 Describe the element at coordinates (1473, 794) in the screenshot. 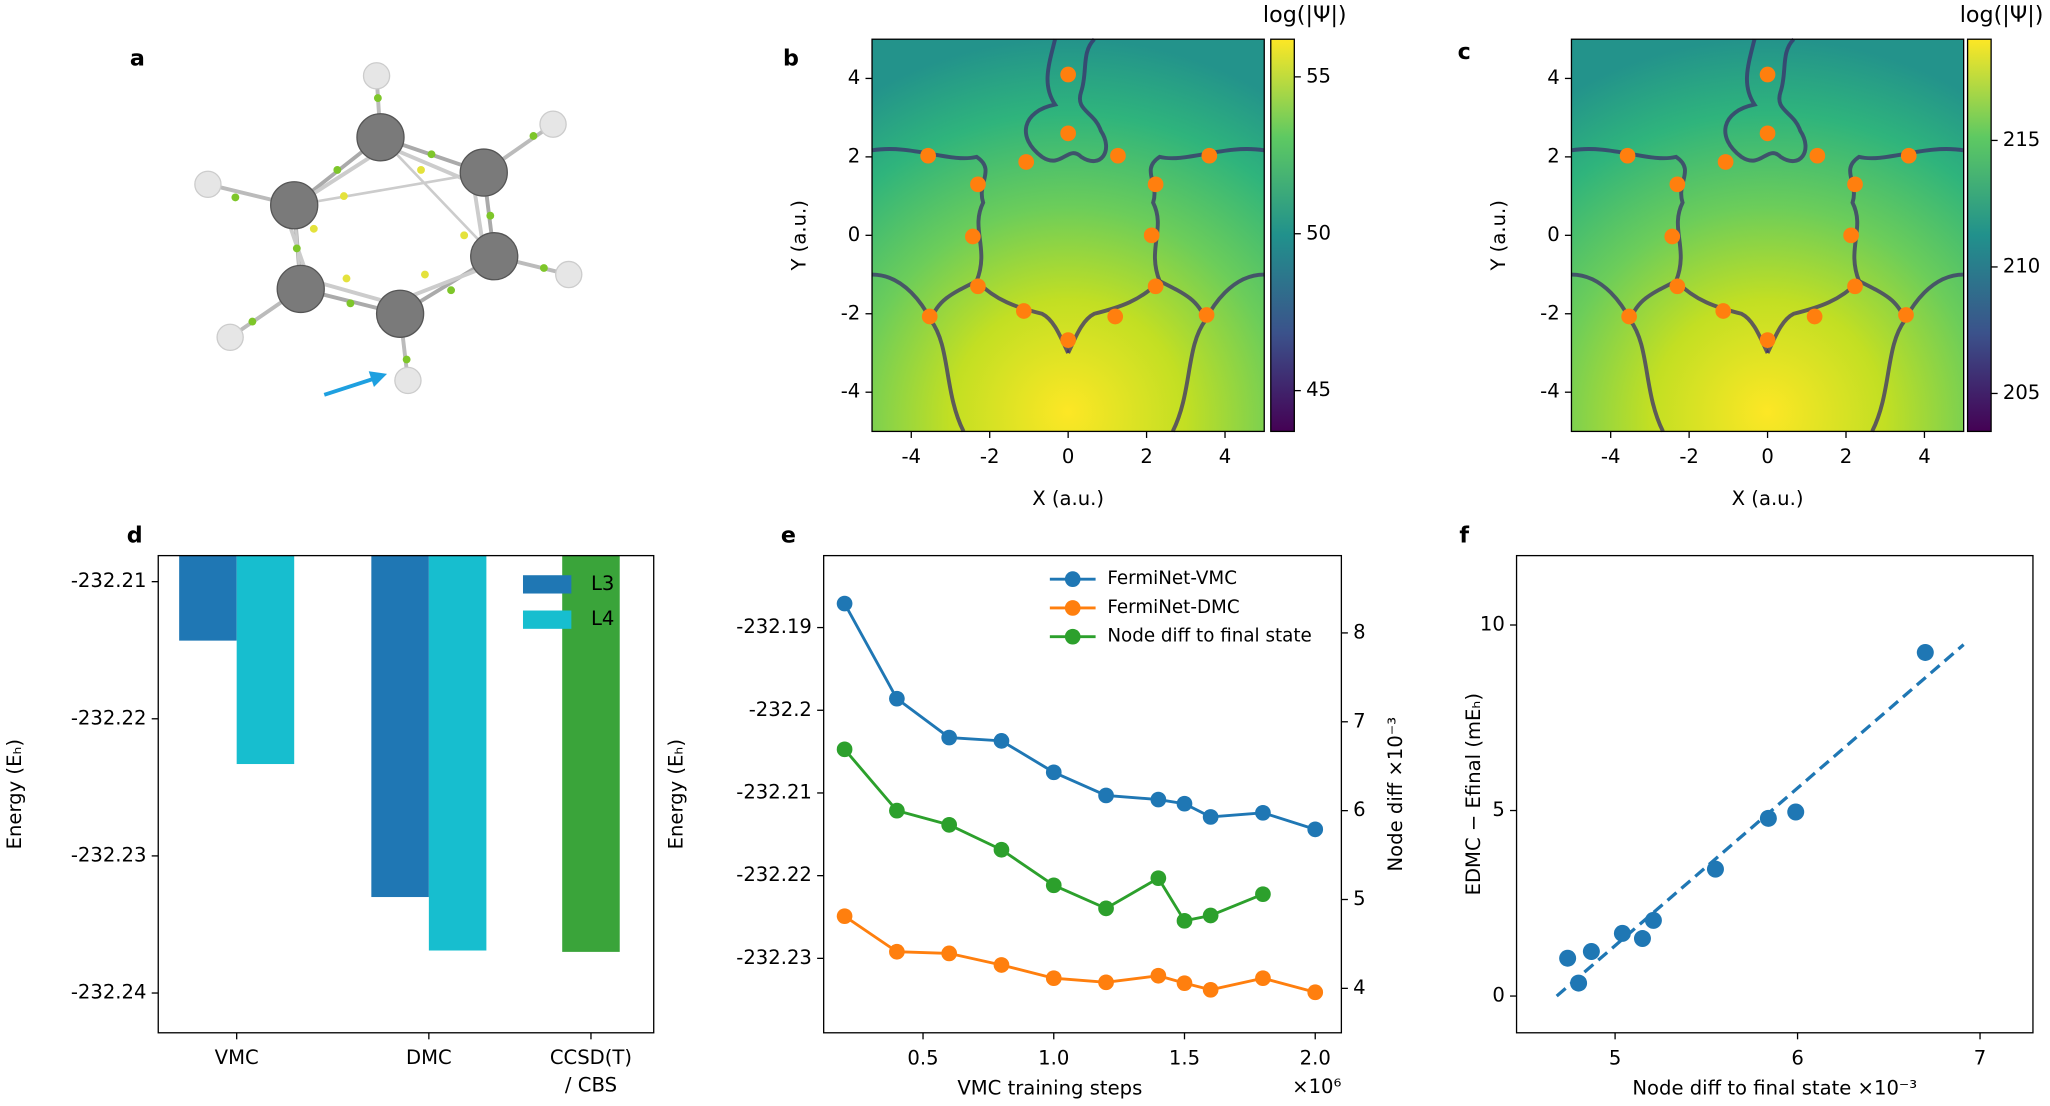

I see `y-axis-label: EDMC − Efinal (mEₕ)` at that location.